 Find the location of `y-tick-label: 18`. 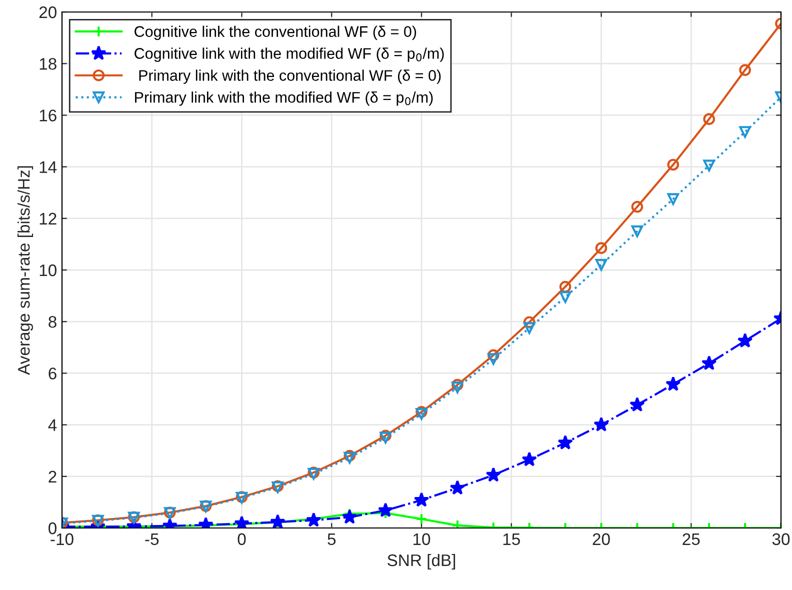

y-tick-label: 18 is located at coordinates (48, 64).